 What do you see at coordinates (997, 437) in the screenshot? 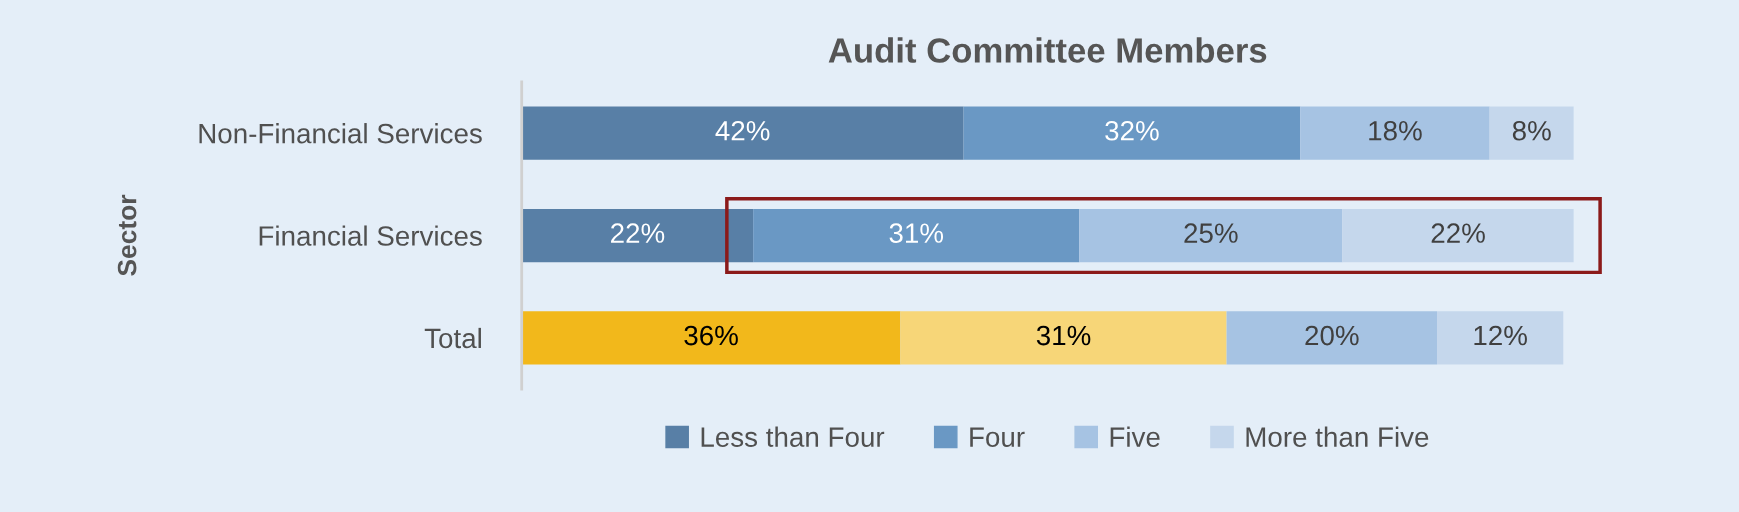
I see `legend-label: Four` at bounding box center [997, 437].